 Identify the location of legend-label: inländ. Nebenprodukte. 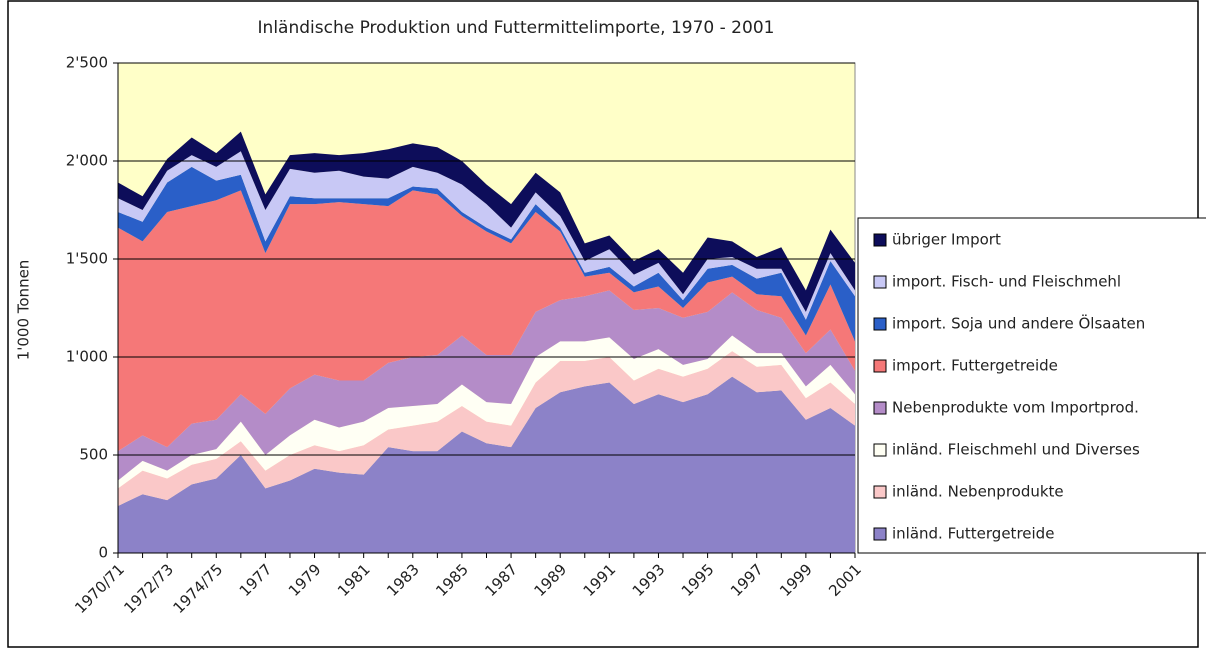
(978, 492).